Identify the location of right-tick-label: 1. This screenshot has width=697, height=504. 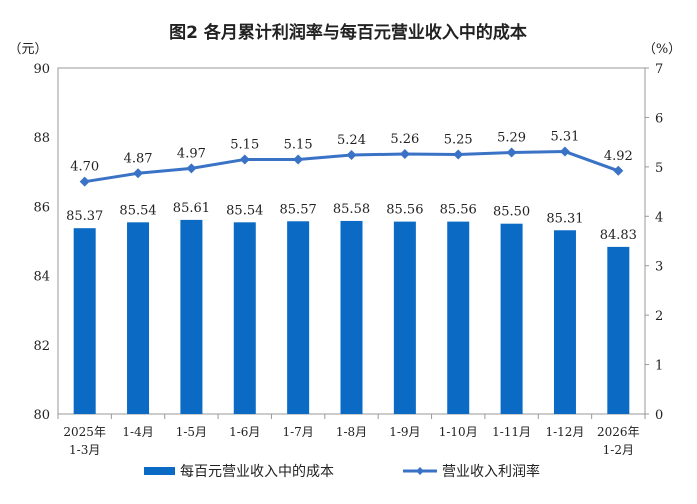
(659, 366).